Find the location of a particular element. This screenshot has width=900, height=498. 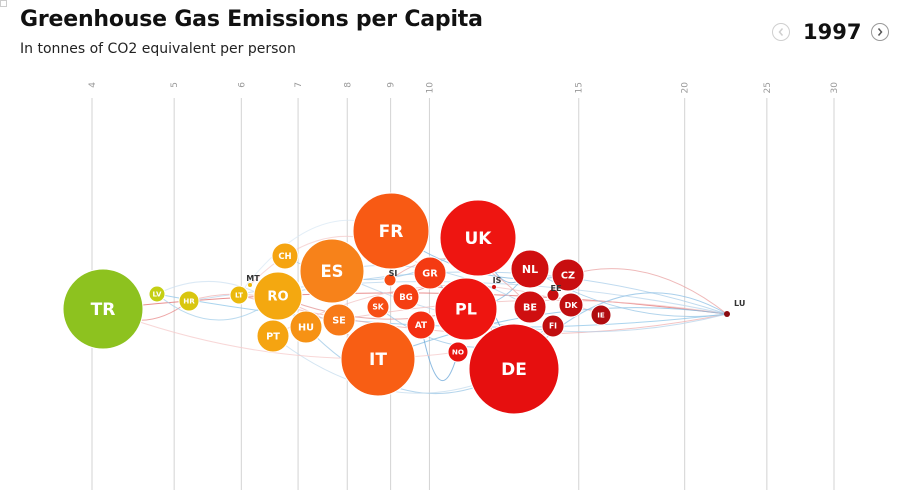

bubble-sk: SK is located at coordinates (378, 307).